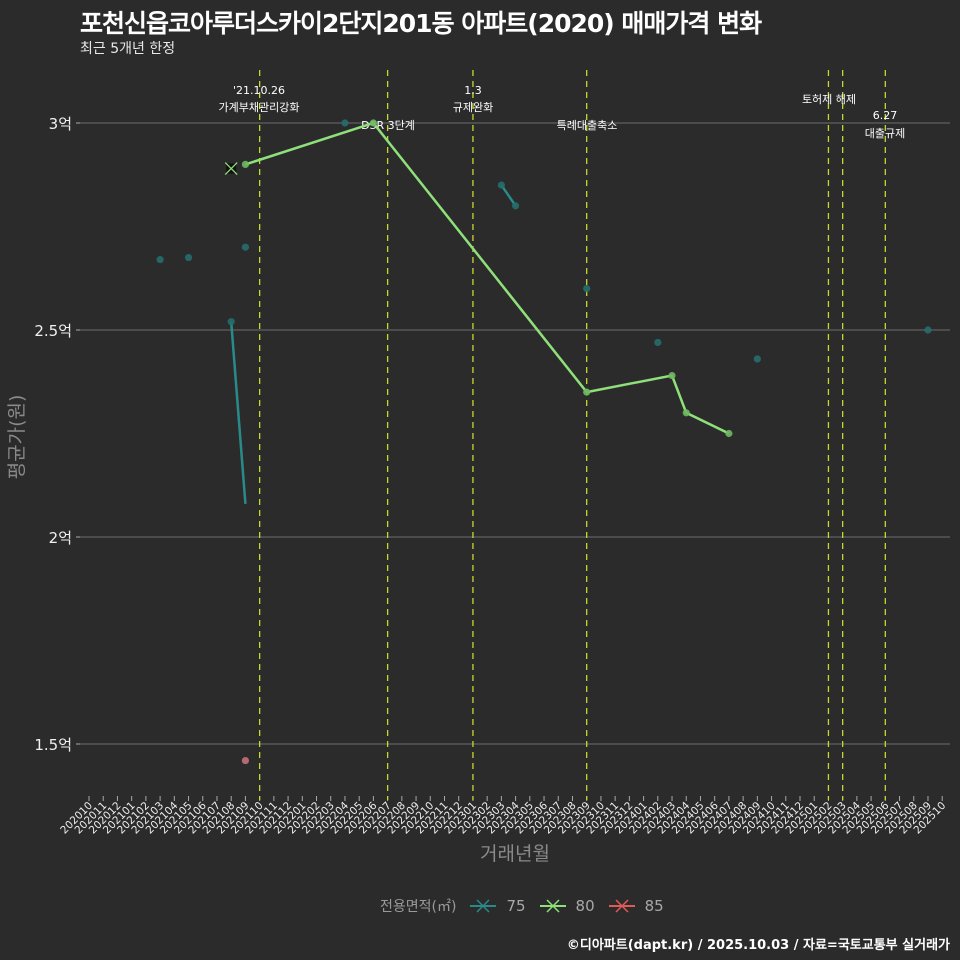 The height and width of the screenshot is (960, 960). I want to click on y-tick-label: 2억, so click(60, 538).